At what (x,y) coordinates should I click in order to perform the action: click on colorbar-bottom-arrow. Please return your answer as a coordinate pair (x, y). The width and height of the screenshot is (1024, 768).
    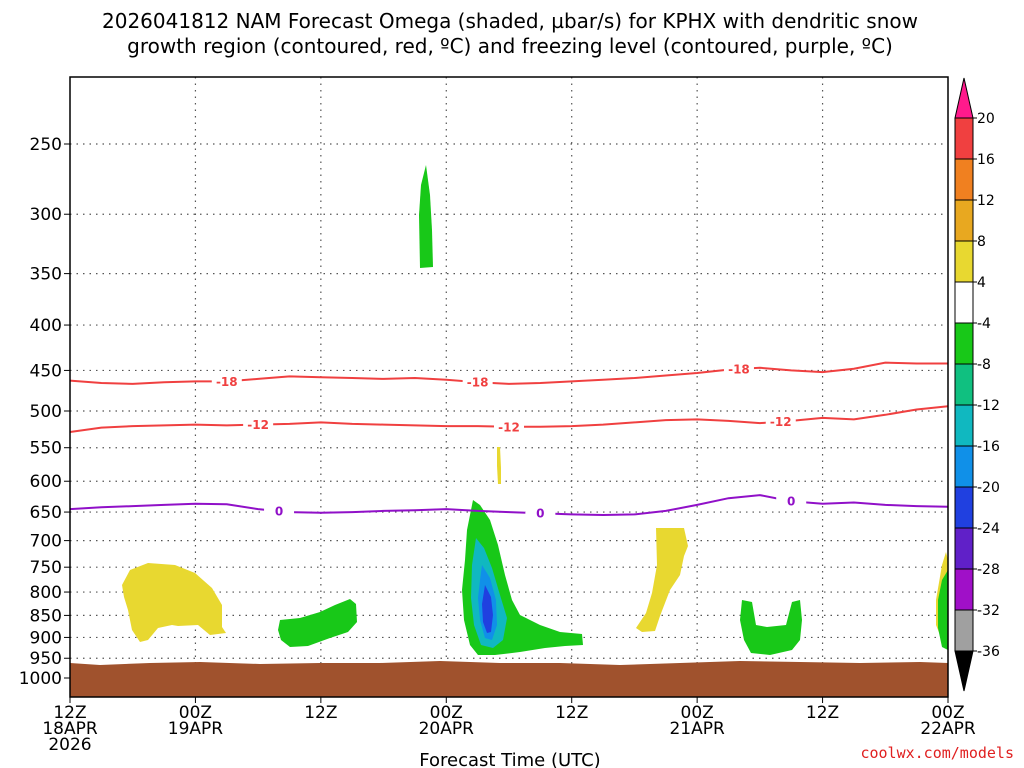
    Looking at the image, I should click on (964, 671).